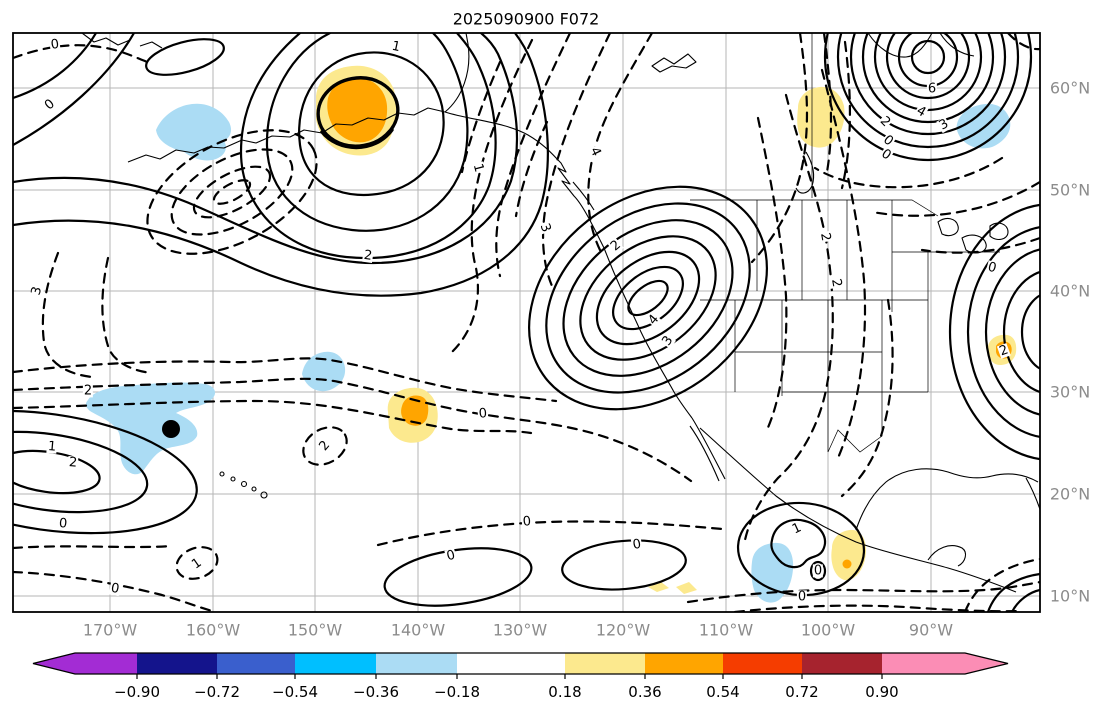 This screenshot has width=1105, height=712. I want to click on colorbar-tick-label: −0.72, so click(217, 692).